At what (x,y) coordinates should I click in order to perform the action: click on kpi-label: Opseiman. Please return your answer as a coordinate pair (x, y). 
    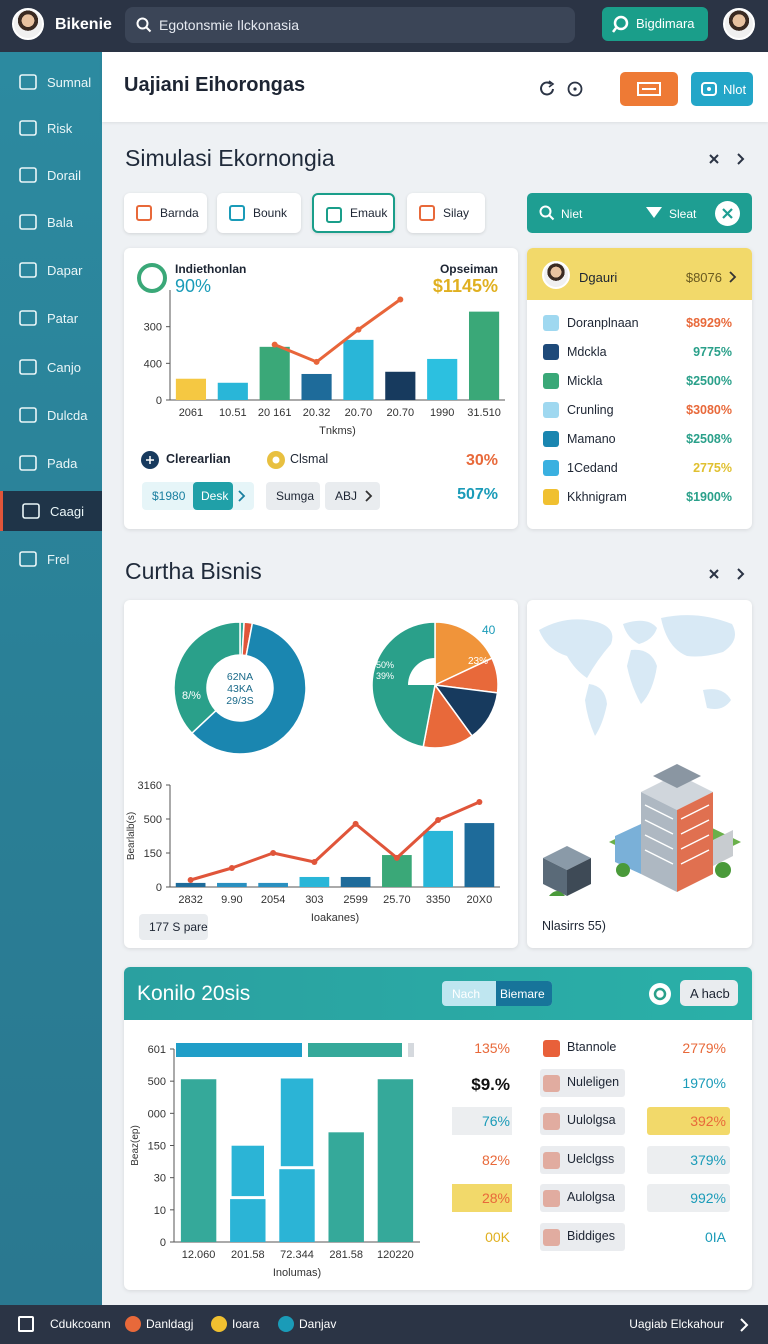
    Looking at the image, I should click on (468, 269).